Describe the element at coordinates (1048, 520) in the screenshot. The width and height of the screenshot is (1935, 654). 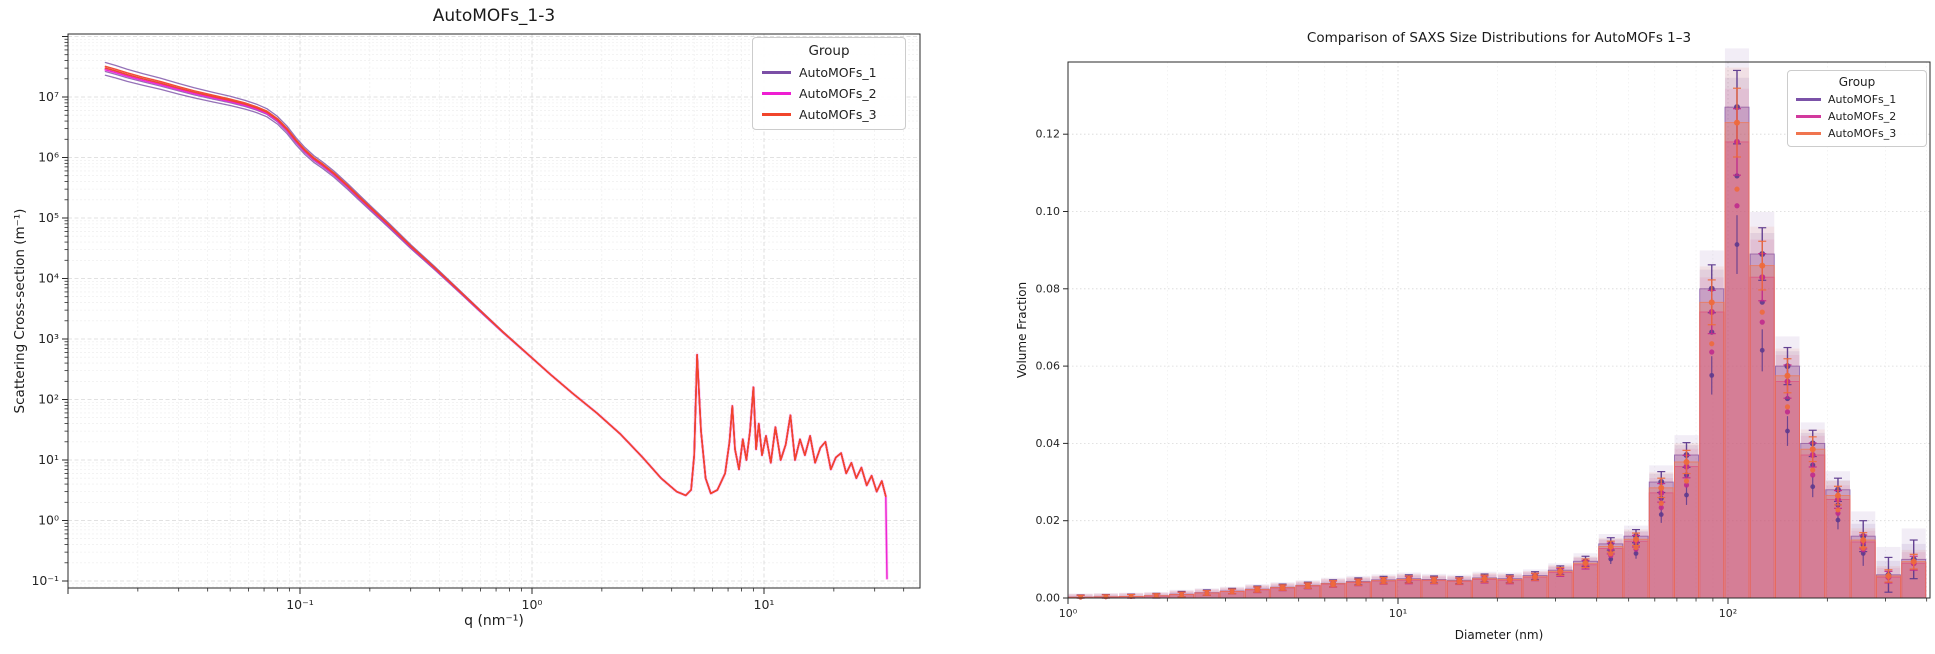
I see `svg-text: 0.02` at that location.